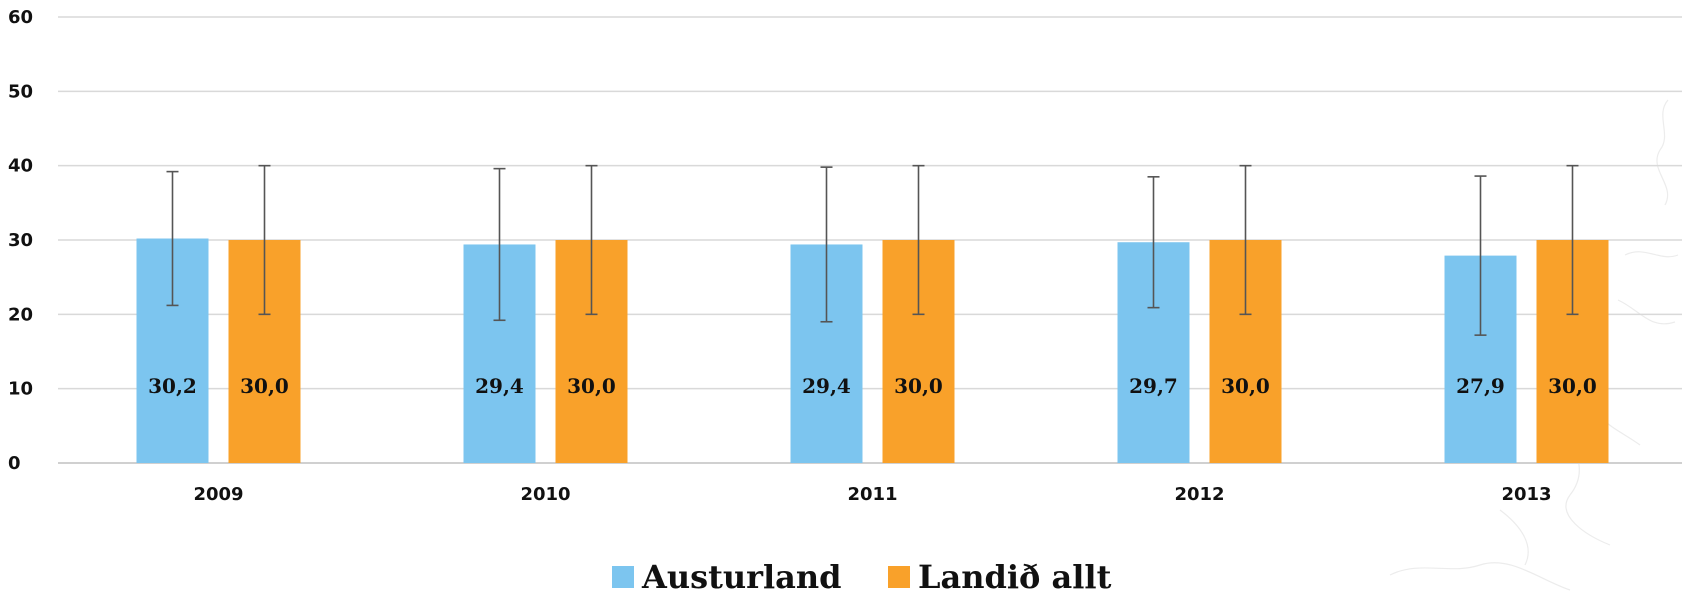 This screenshot has height=602, width=1682. Describe the element at coordinates (591, 386) in the screenshot. I see `data-label-landi-allt-2010: 30,0` at that location.